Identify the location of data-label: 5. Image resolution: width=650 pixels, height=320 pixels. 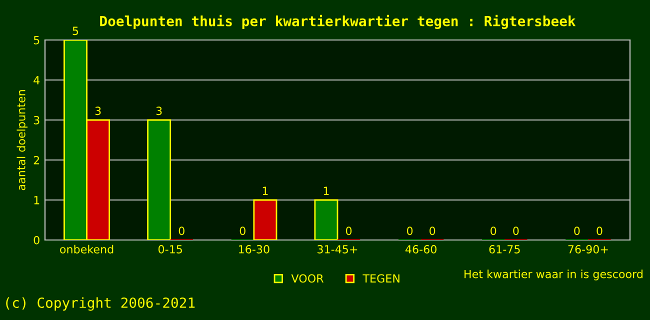
(75, 31).